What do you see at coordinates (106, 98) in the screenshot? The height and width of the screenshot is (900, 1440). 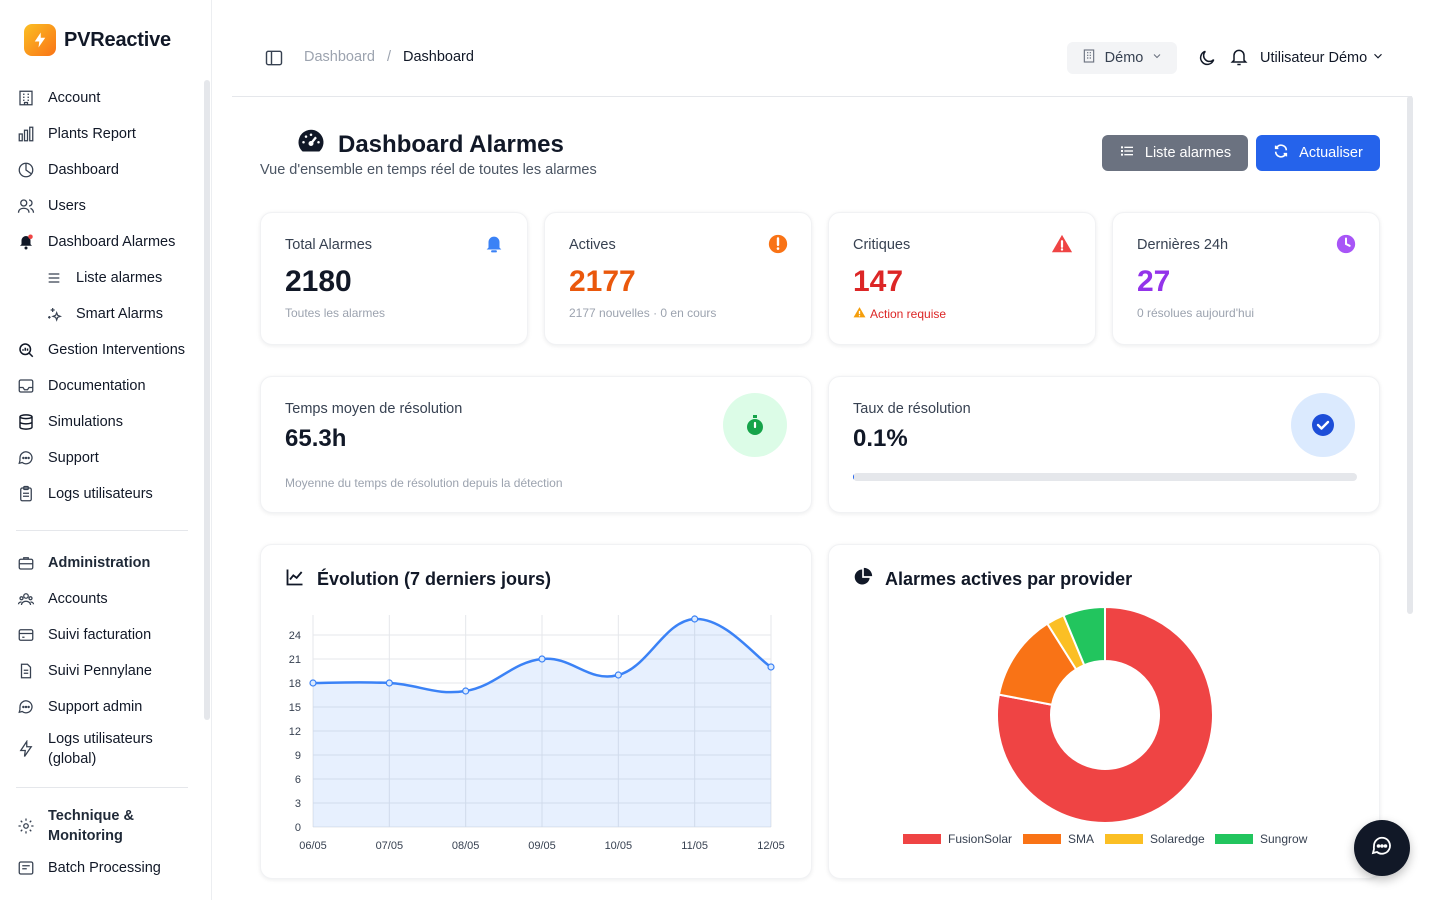 I see `sidebar-item-account: Account` at bounding box center [106, 98].